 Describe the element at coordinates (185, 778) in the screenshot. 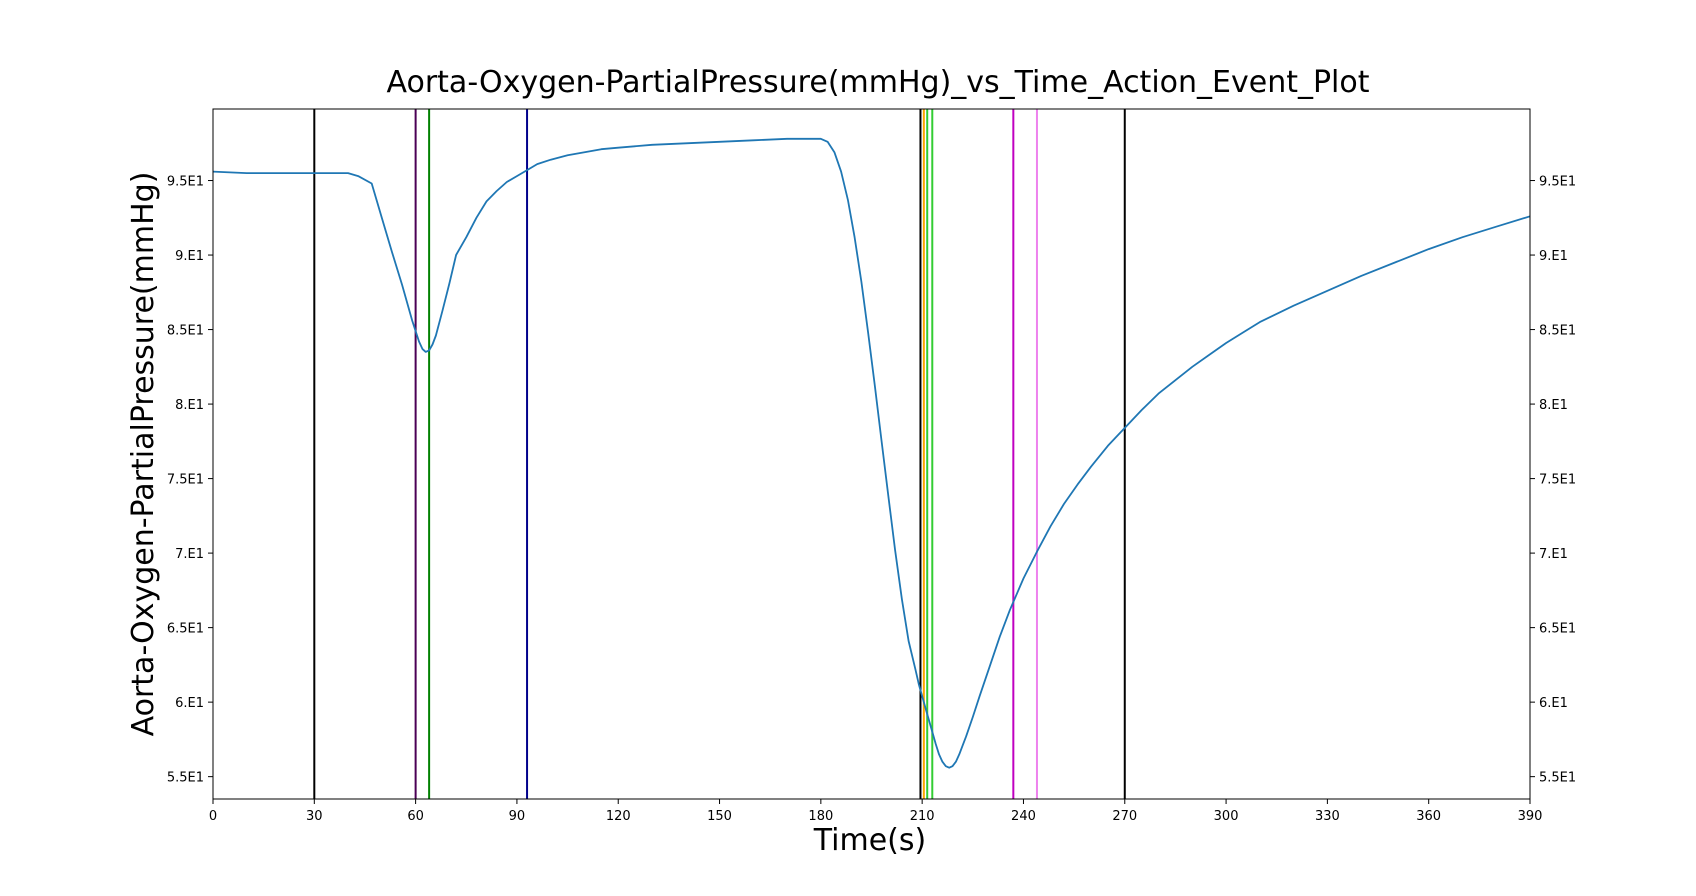

I see `y-tick-label-left: 5.5E1` at that location.